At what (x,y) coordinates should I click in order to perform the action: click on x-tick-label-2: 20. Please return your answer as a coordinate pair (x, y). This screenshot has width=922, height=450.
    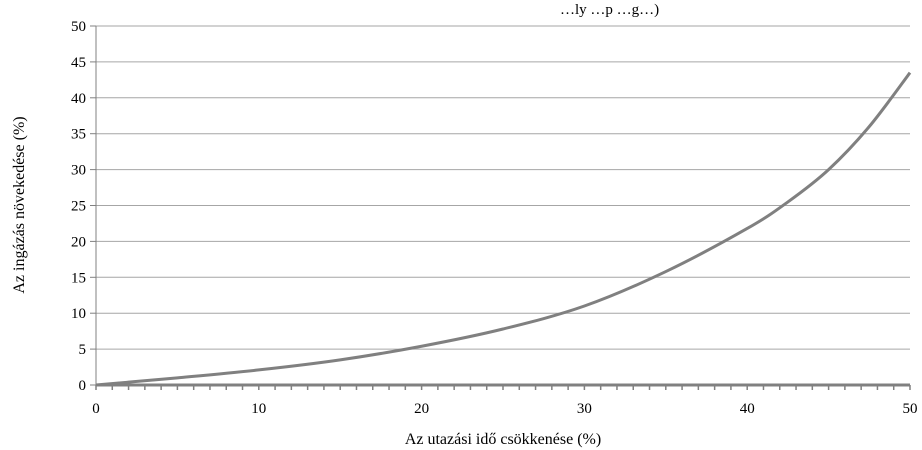
    Looking at the image, I should click on (421, 409).